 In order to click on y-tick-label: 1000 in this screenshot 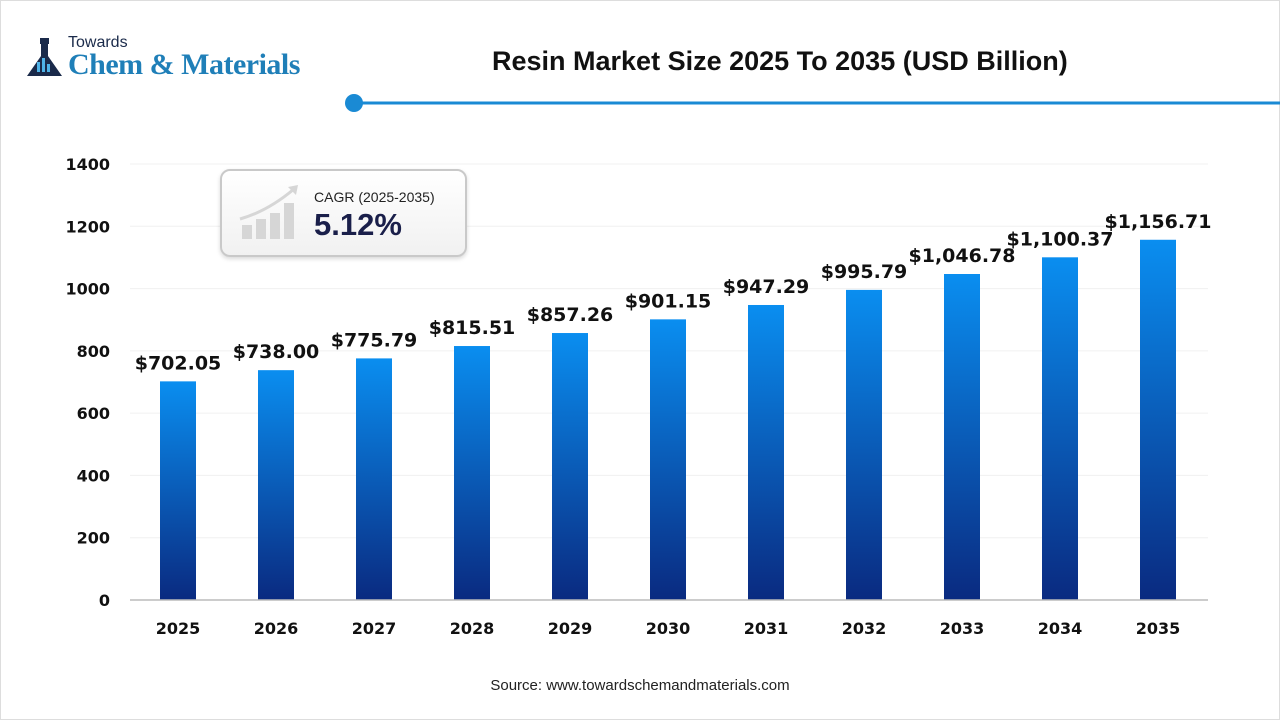, I will do `click(87, 289)`.